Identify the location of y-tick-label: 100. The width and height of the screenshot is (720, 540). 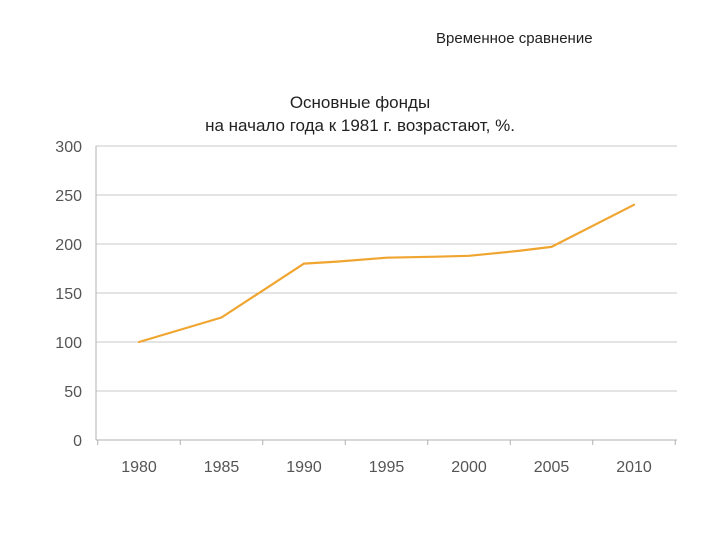
(68, 343).